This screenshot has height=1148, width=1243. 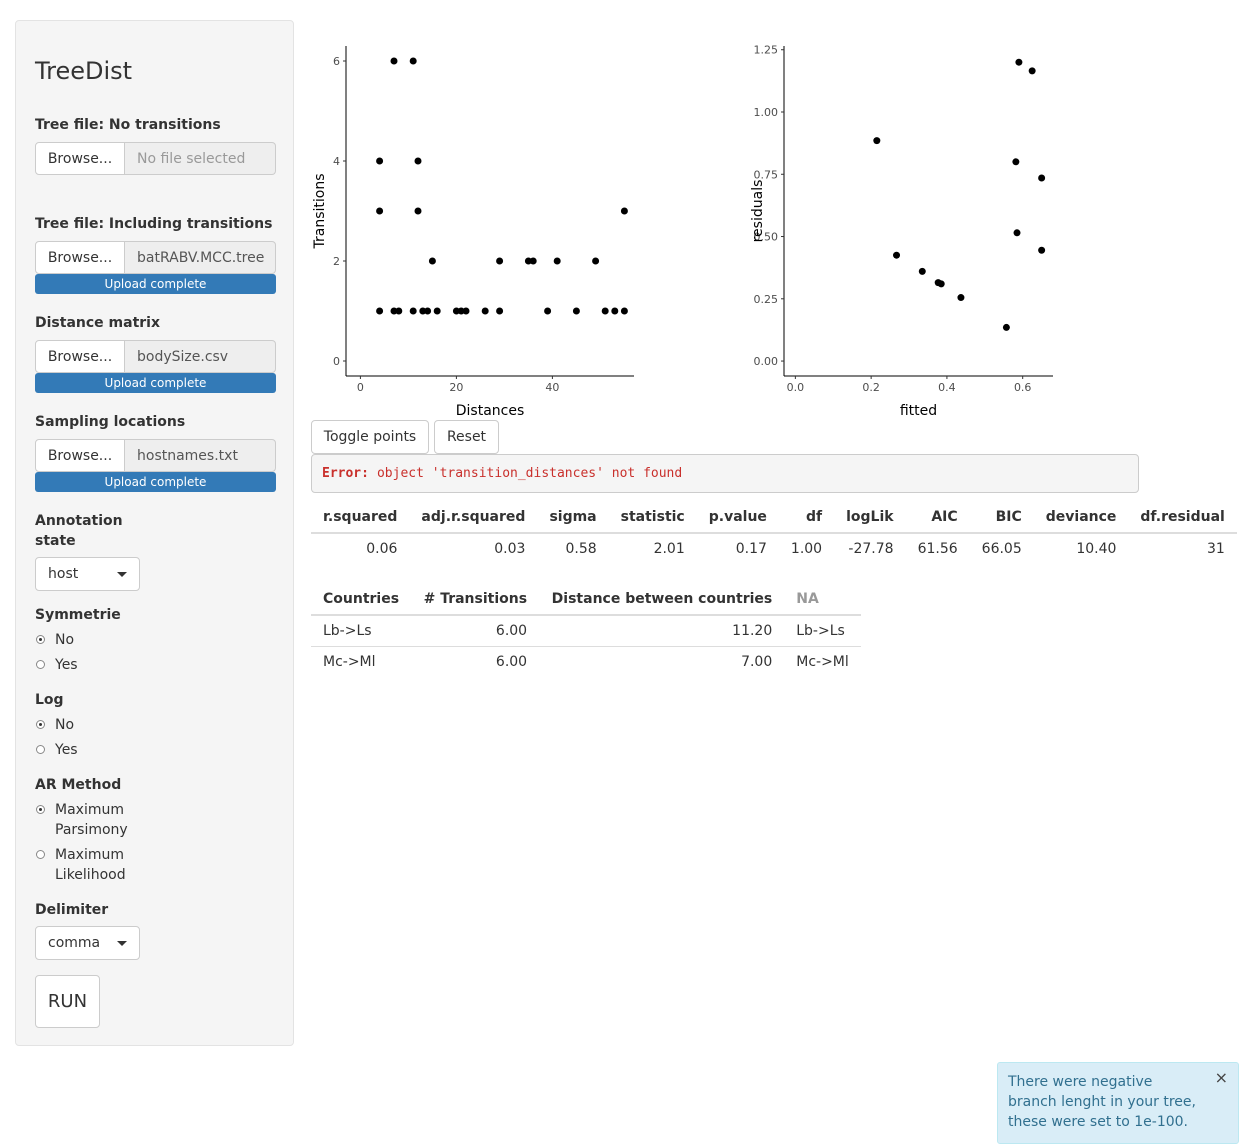 What do you see at coordinates (91, 830) in the screenshot?
I see `ar-method-parsimony-line2: Parsimony` at bounding box center [91, 830].